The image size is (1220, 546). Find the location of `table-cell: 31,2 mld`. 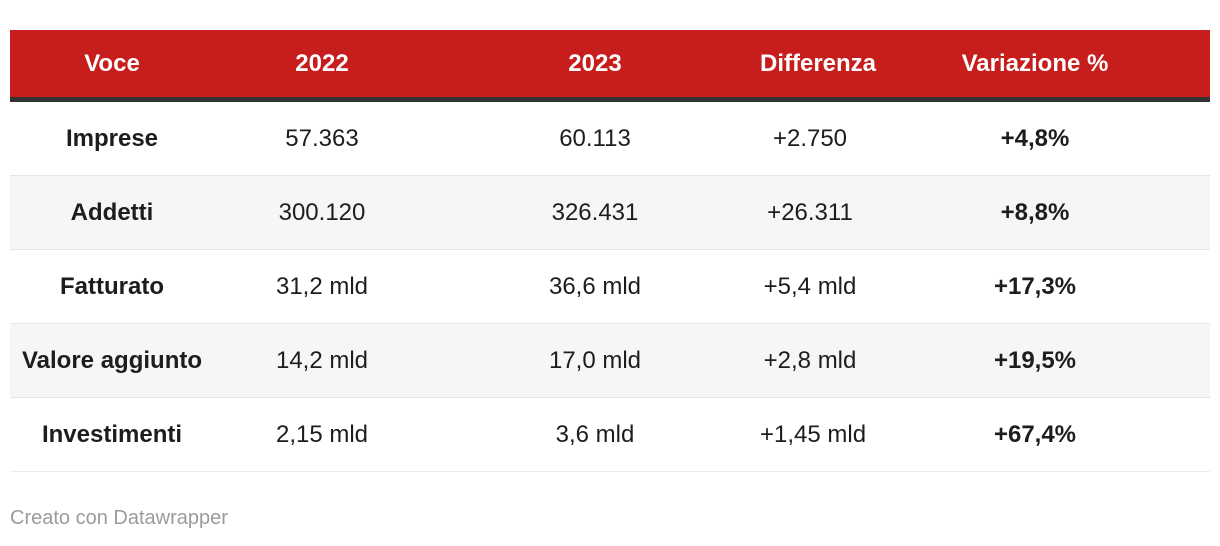

table-cell: 31,2 mld is located at coordinates (322, 286).